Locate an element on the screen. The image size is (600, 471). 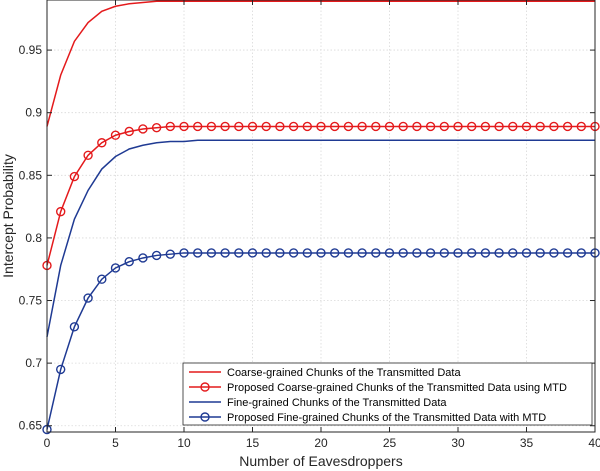
x-tick-label: 25 is located at coordinates (390, 443).